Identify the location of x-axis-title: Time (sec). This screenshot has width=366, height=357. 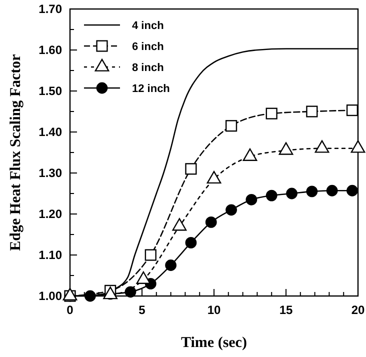
(214, 343).